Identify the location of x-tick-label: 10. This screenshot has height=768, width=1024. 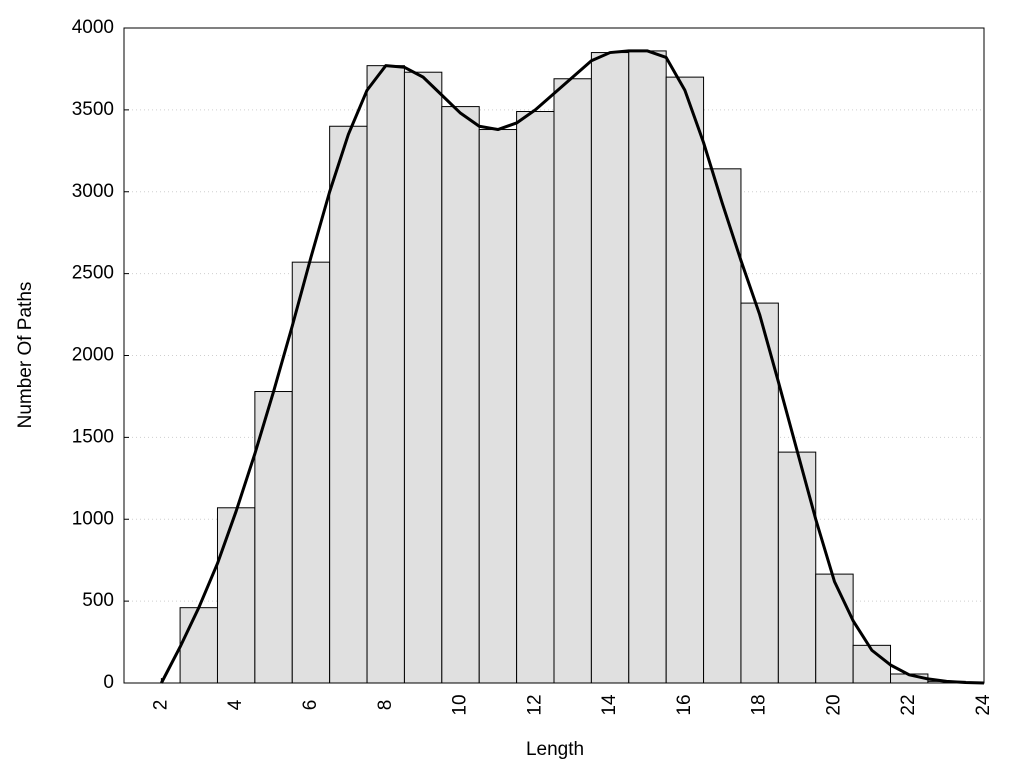
(460, 704).